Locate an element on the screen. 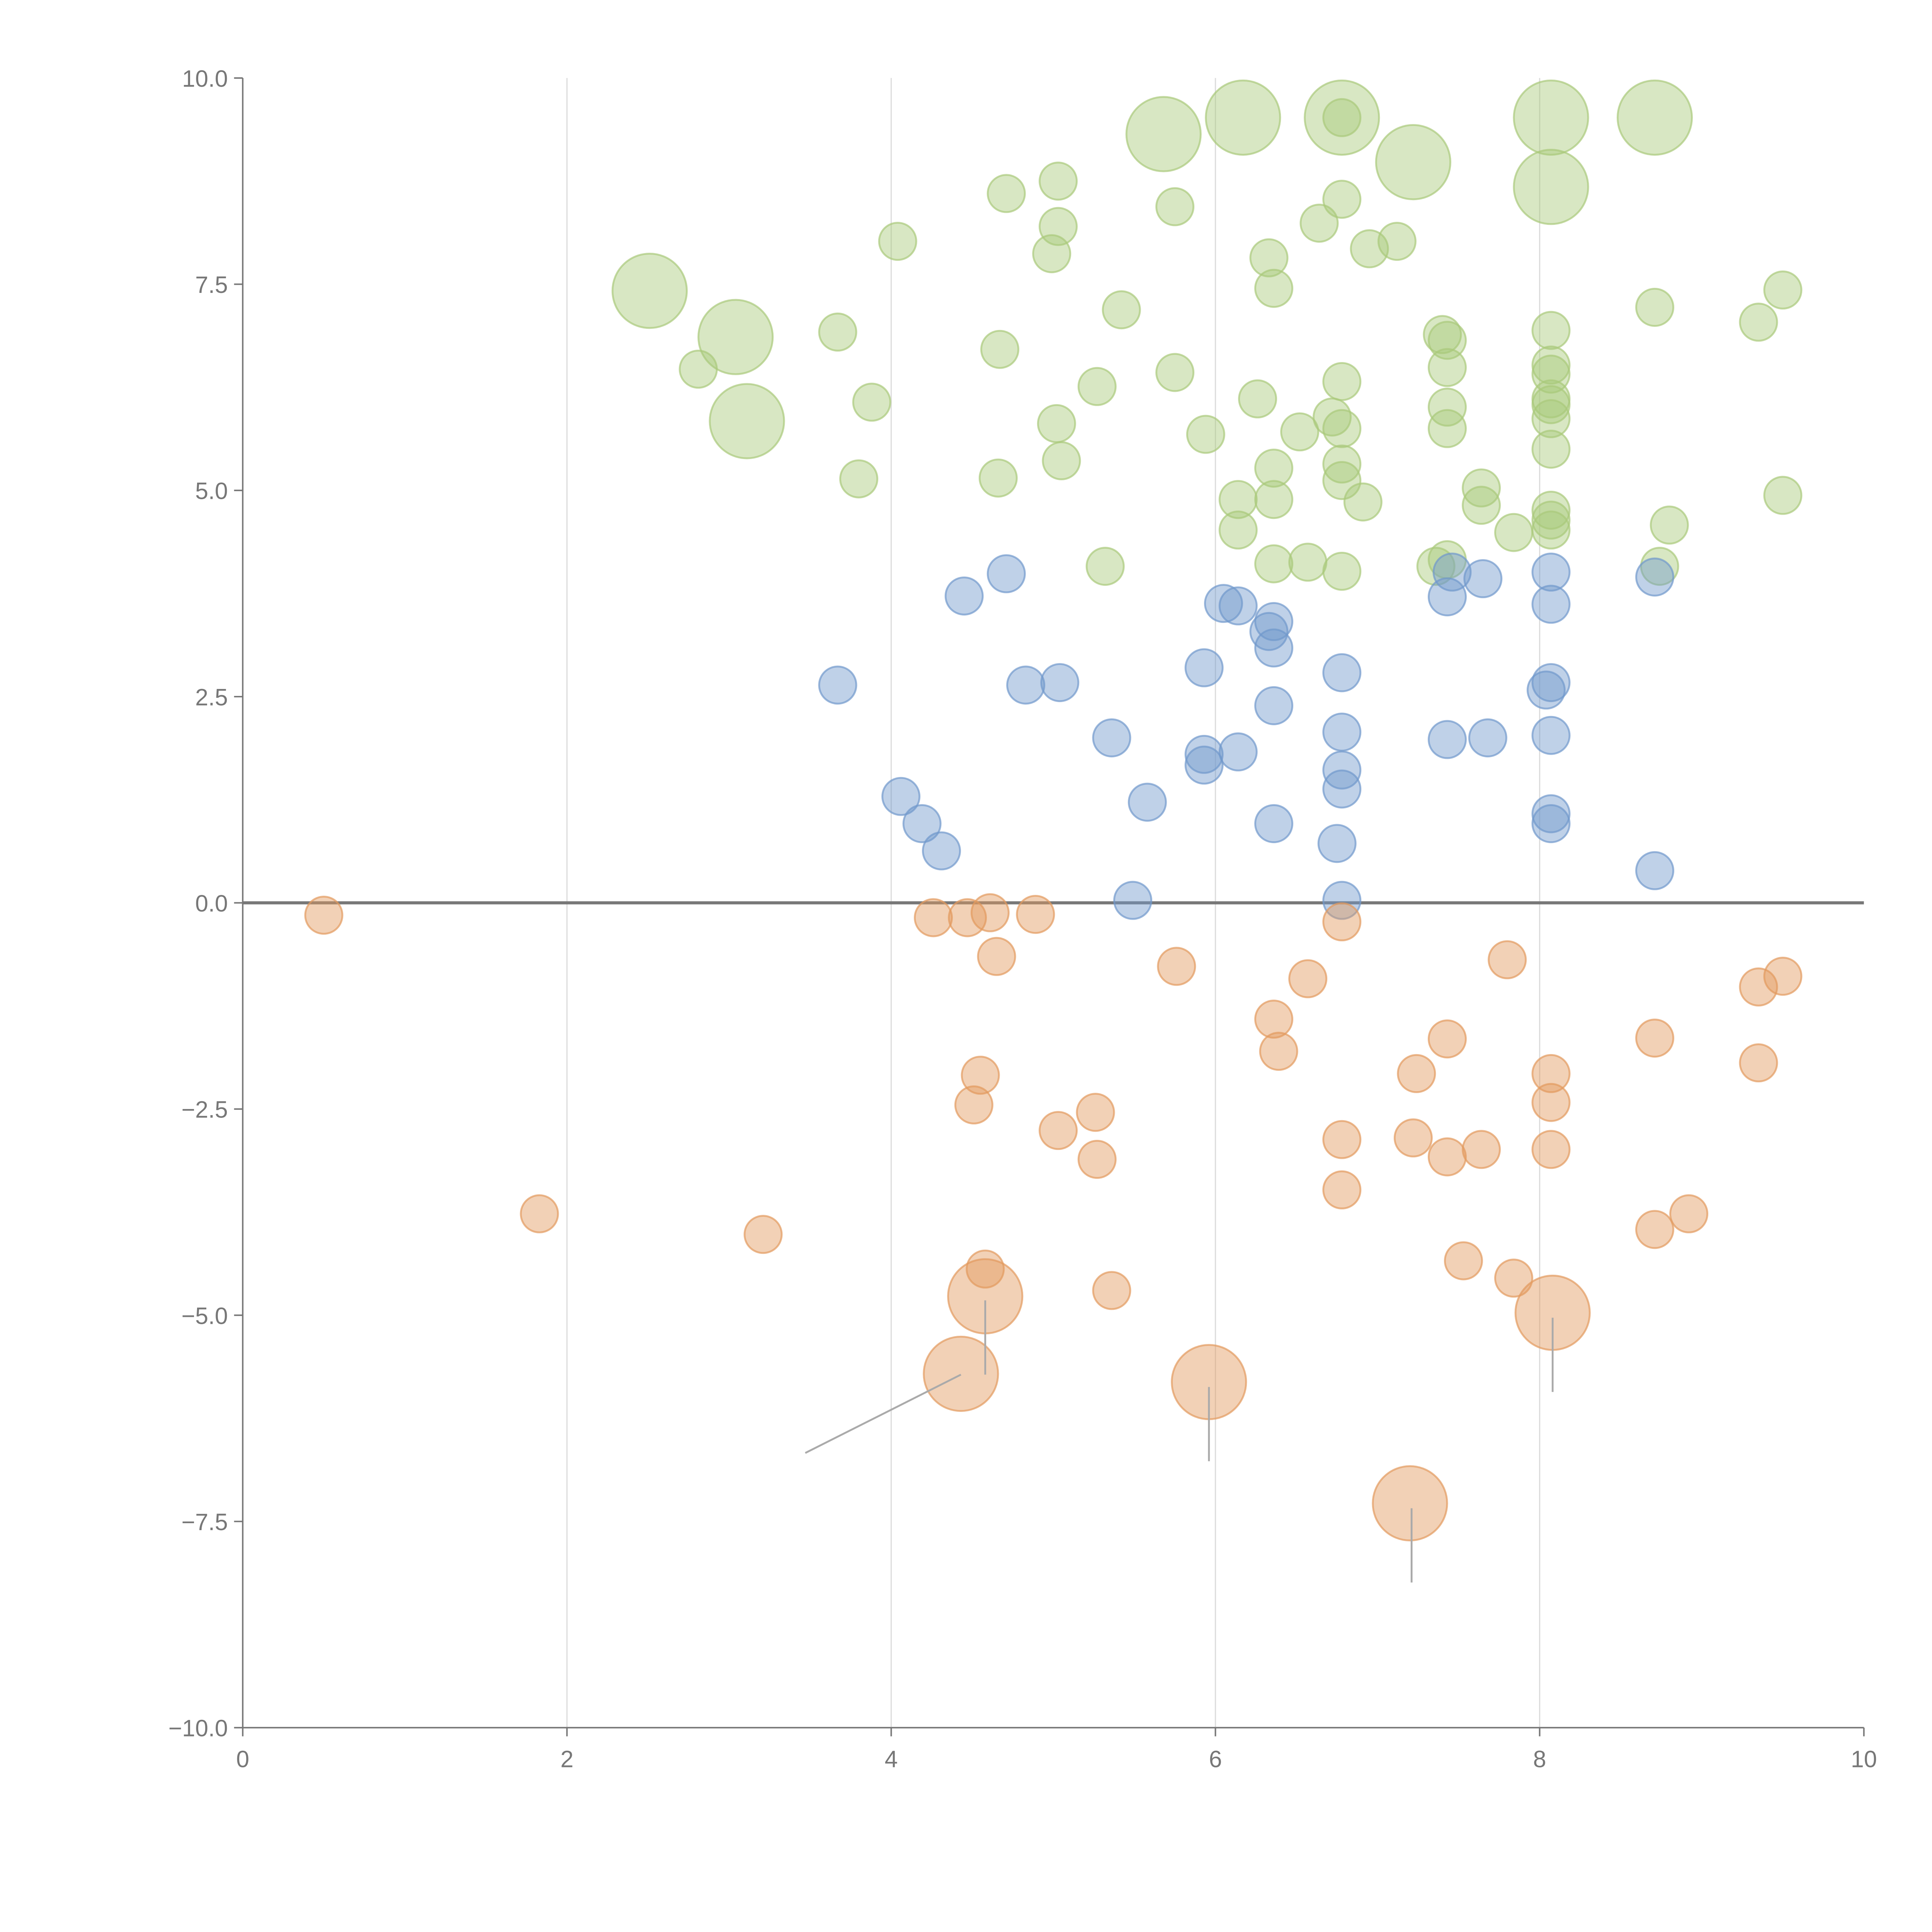  x-tick-label: 0 is located at coordinates (243, 1759).